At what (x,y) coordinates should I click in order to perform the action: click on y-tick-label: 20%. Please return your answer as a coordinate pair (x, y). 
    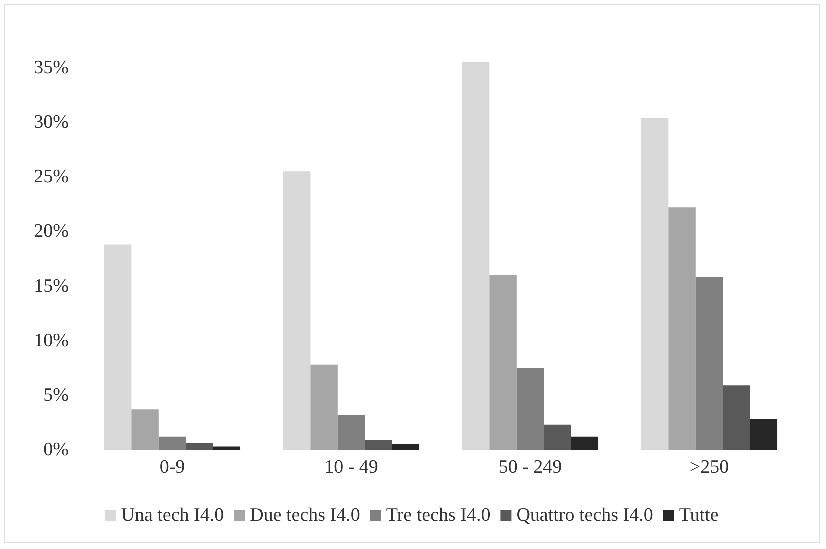
    Looking at the image, I should click on (52, 231).